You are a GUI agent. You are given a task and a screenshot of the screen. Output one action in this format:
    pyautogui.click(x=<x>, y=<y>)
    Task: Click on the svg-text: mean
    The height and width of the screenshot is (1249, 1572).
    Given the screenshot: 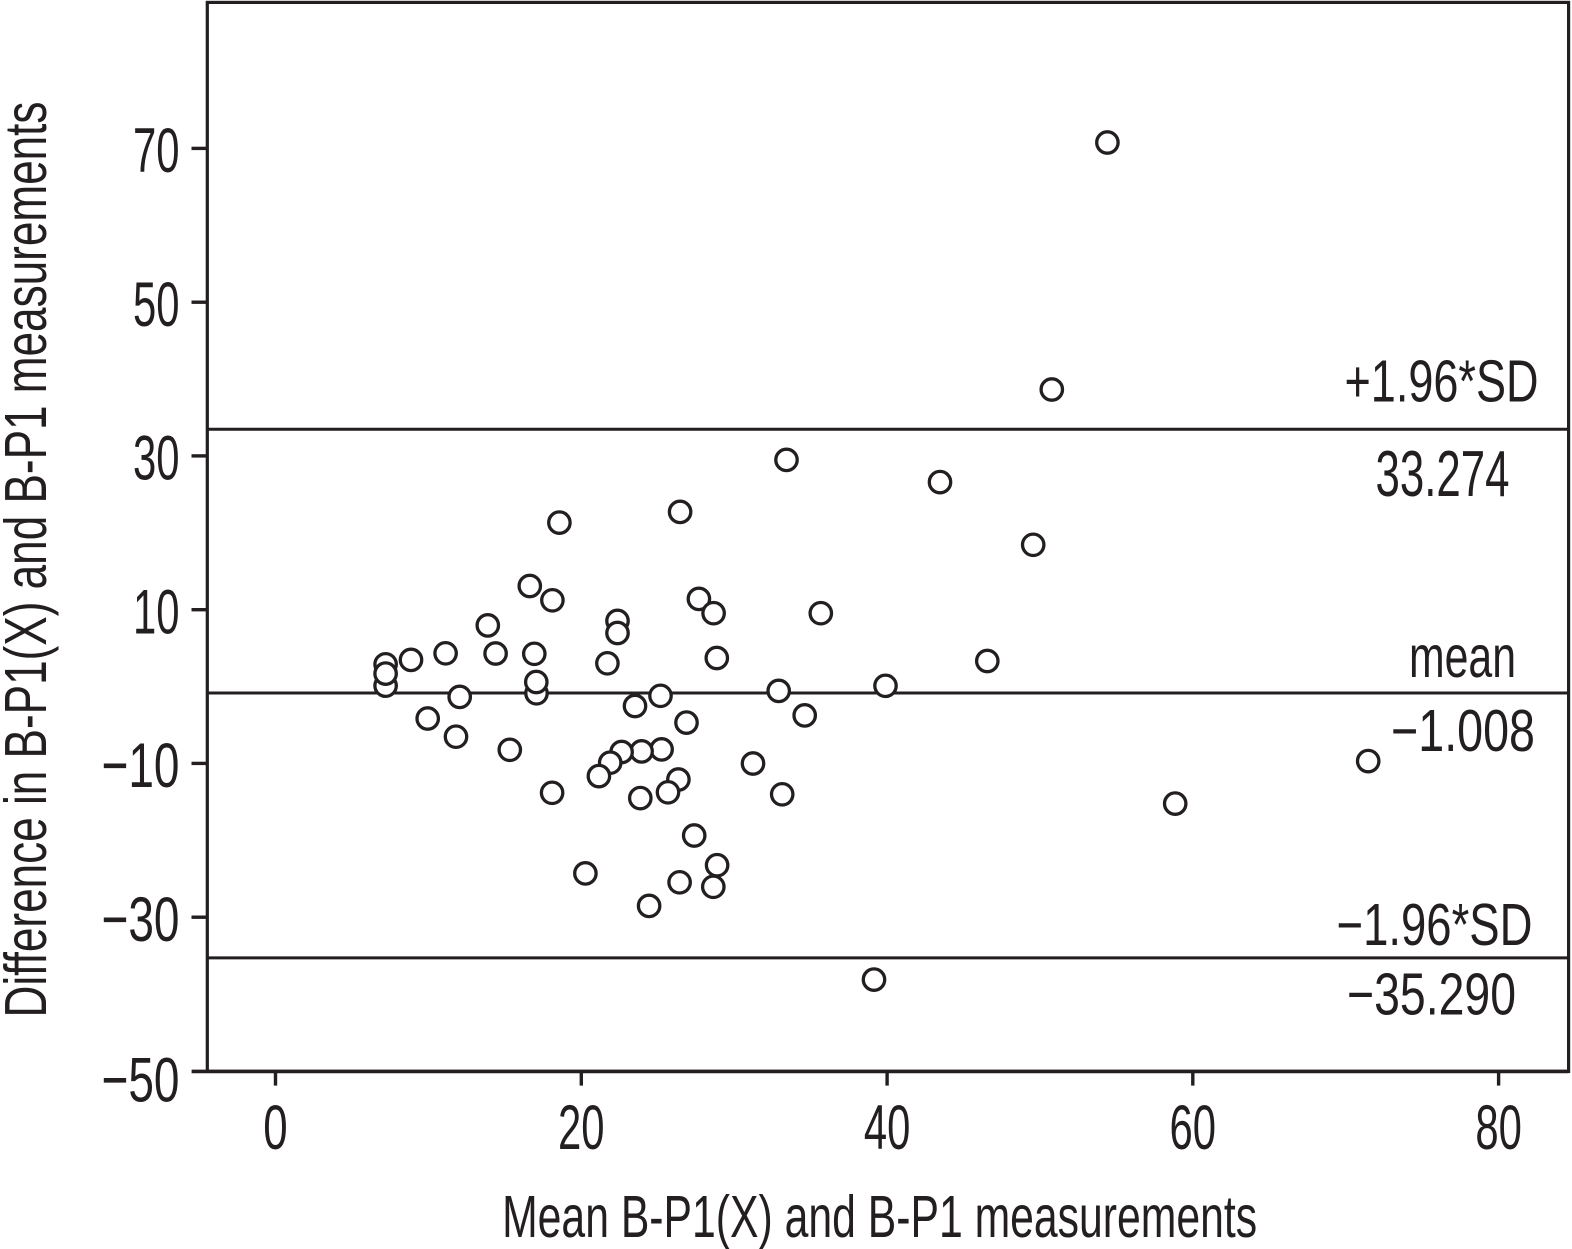 What is the action you would take?
    pyautogui.click(x=1462, y=657)
    